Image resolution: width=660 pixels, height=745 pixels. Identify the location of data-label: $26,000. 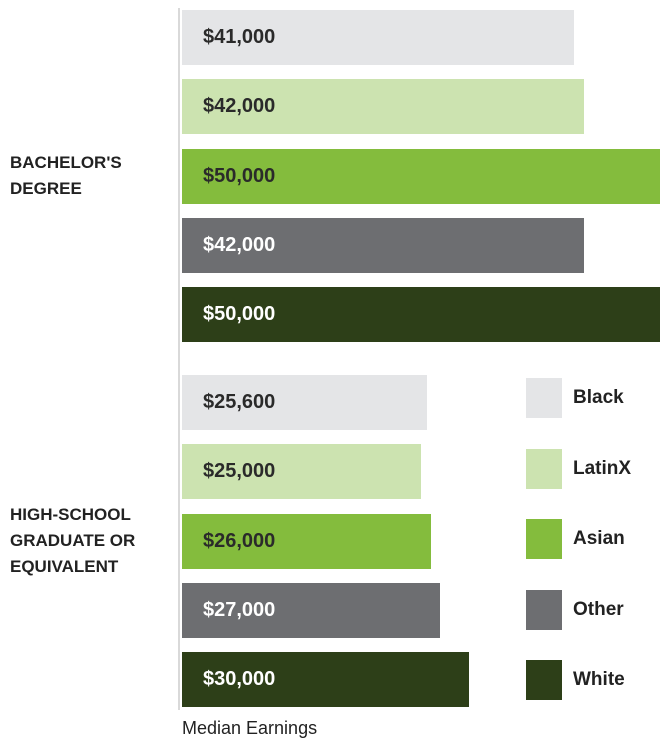
(239, 540).